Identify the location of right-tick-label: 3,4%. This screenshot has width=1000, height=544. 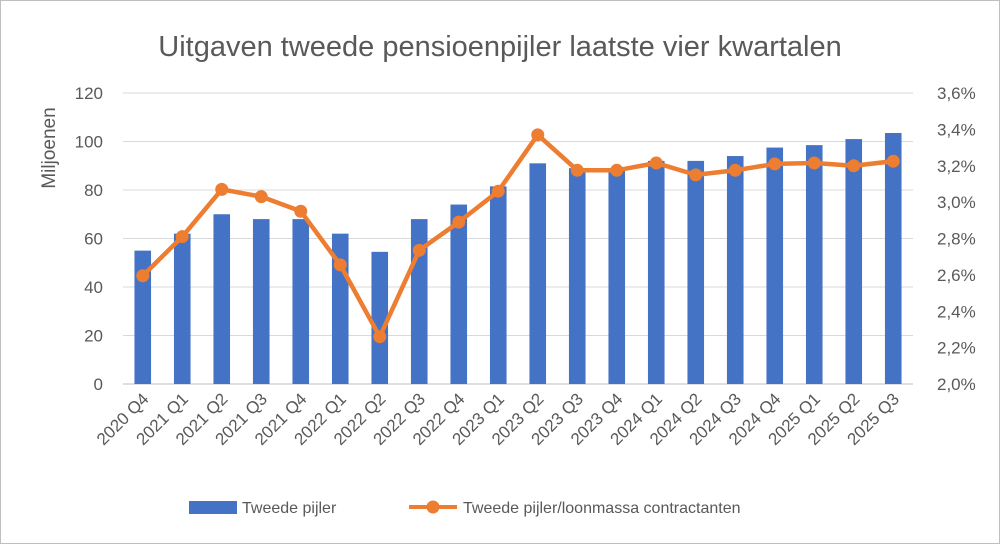
(956, 129).